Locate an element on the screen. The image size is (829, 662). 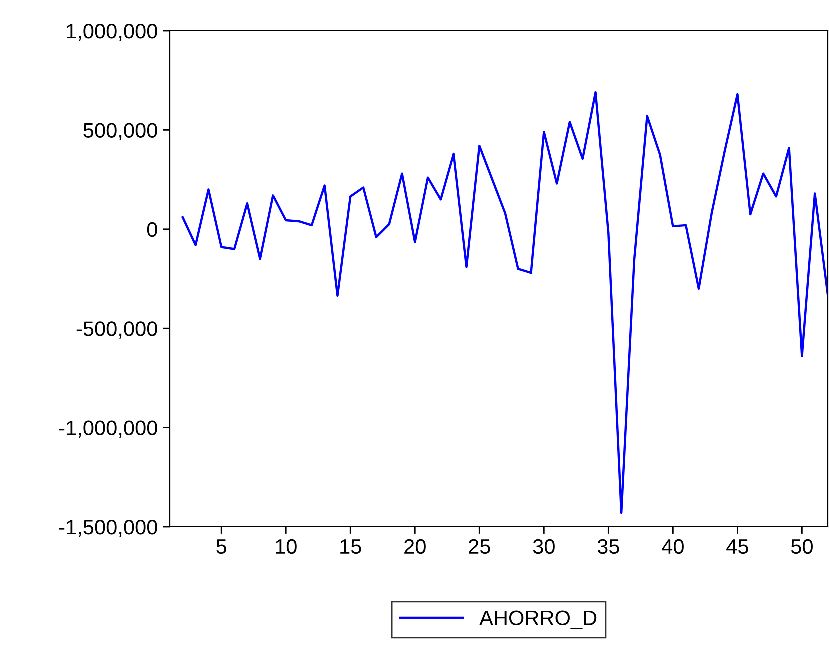
x-tick-label: 35 is located at coordinates (609, 546).